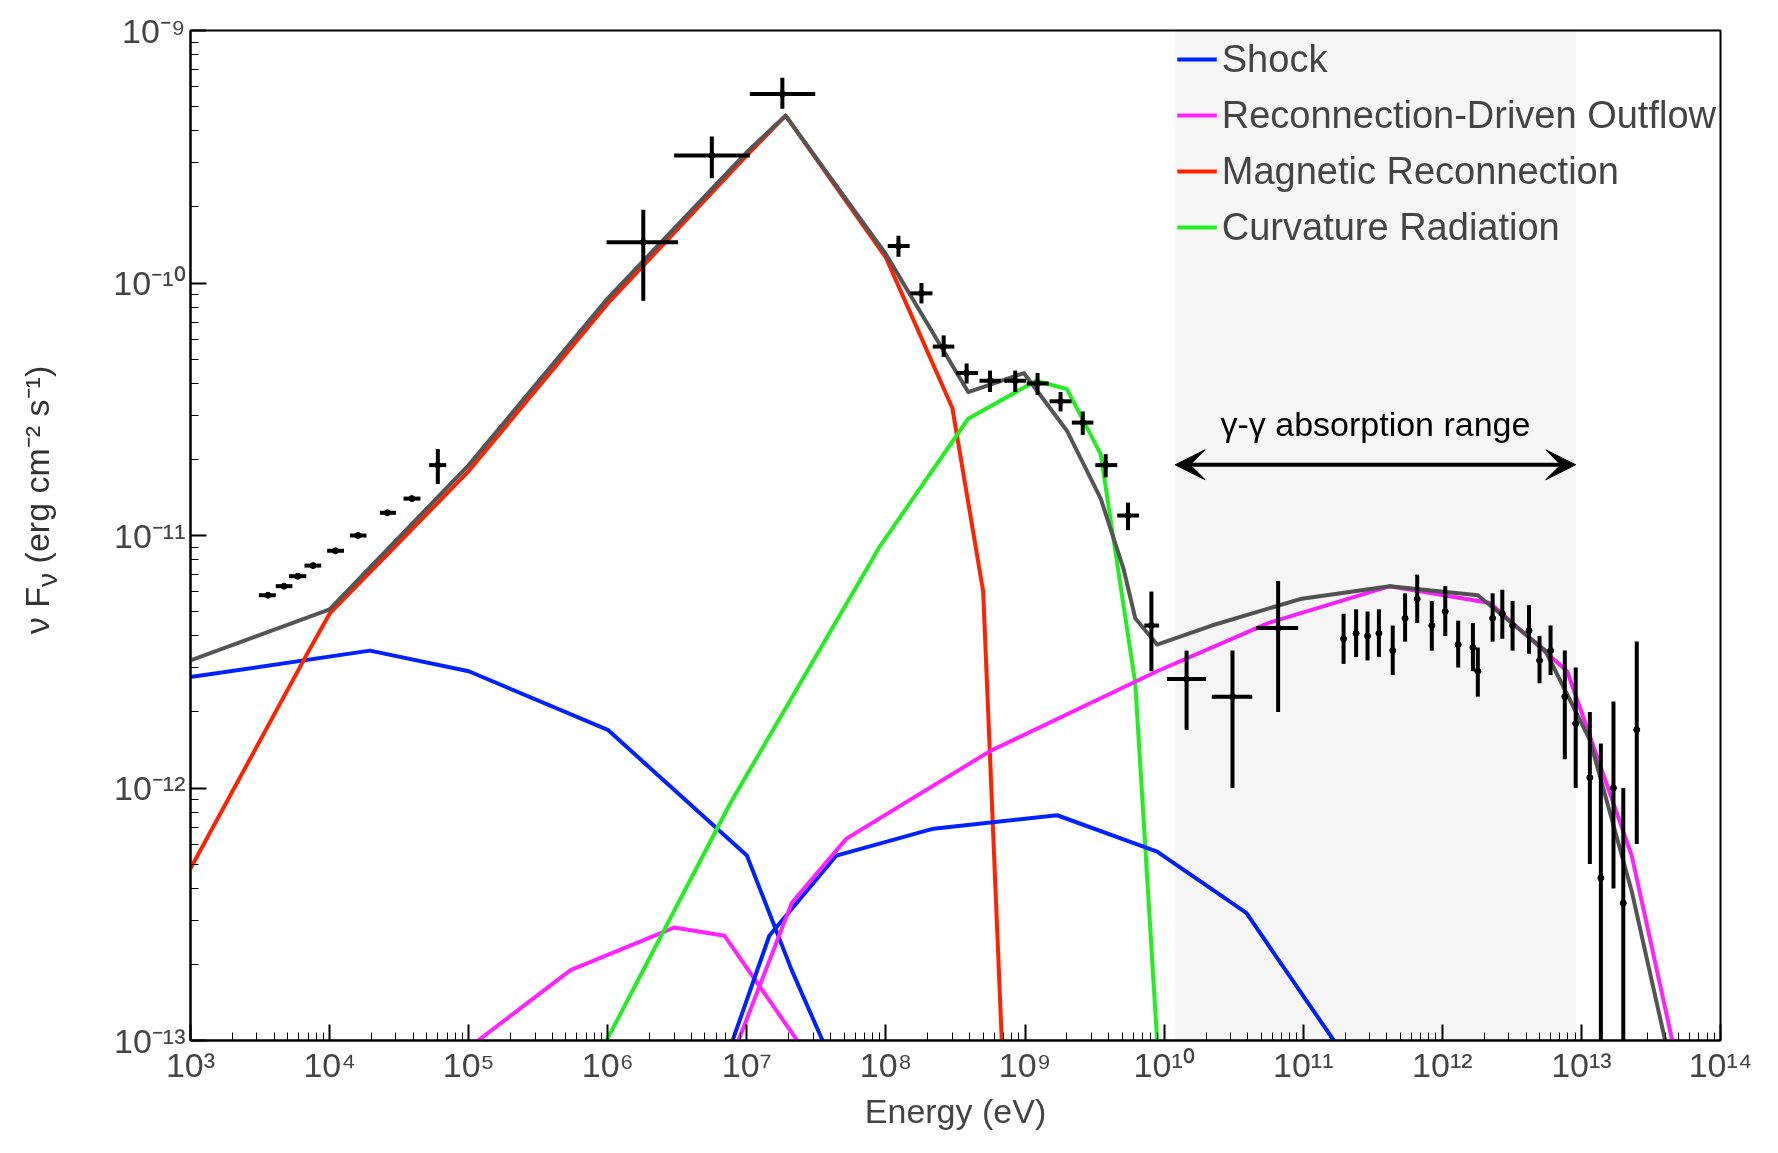  What do you see at coordinates (1442, 1064) in the screenshot?
I see `x-tick-label: 10¹²` at bounding box center [1442, 1064].